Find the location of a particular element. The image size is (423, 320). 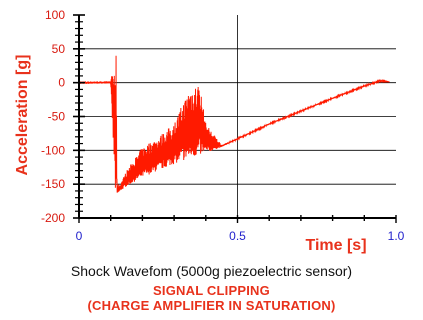

x-tick-label: 0.5 is located at coordinates (237, 236).